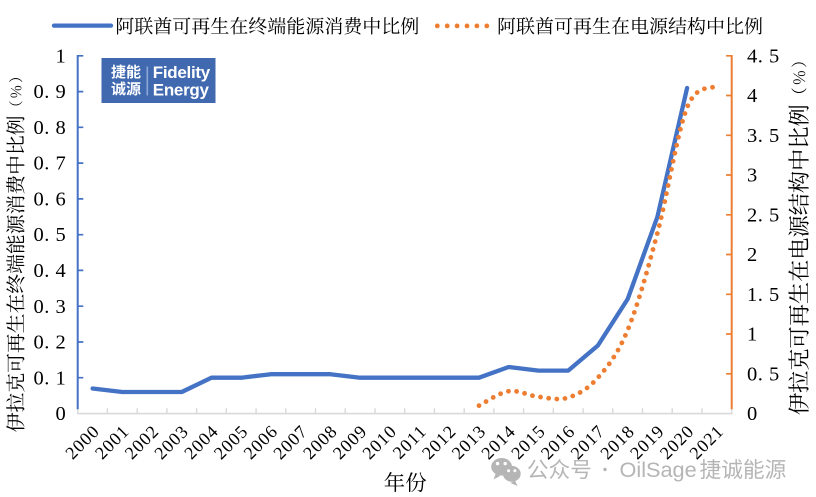 Image resolution: width=816 pixels, height=497 pixels. What do you see at coordinates (658, 469) in the screenshot?
I see `svg-text: OilSage` at bounding box center [658, 469].